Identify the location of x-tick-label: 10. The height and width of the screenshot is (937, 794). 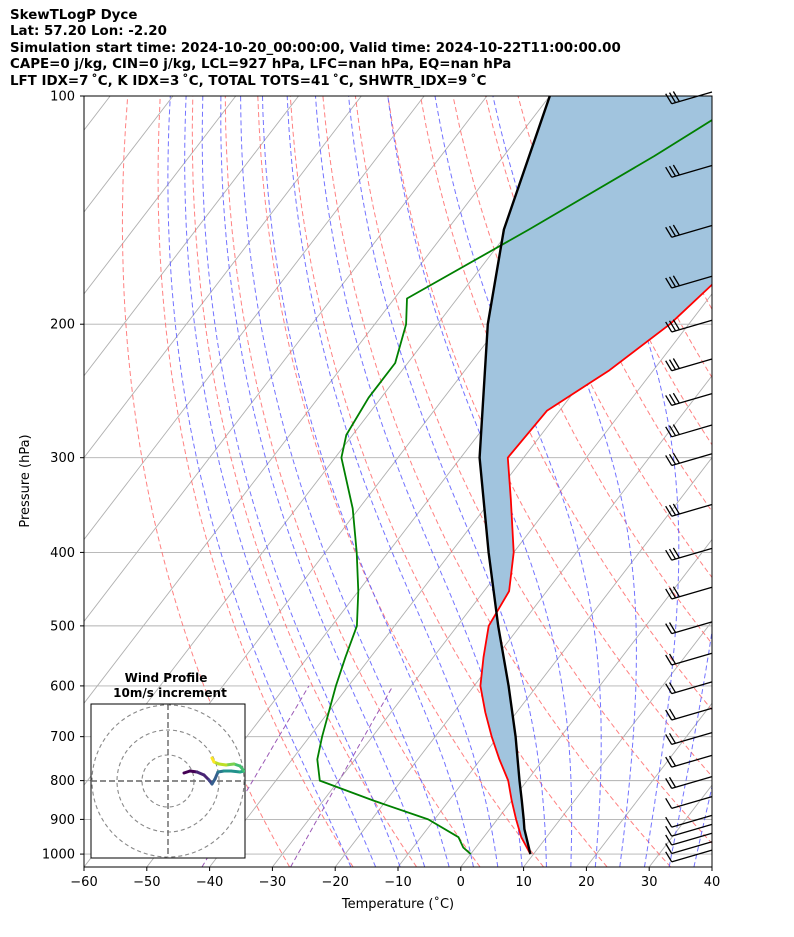
(523, 882).